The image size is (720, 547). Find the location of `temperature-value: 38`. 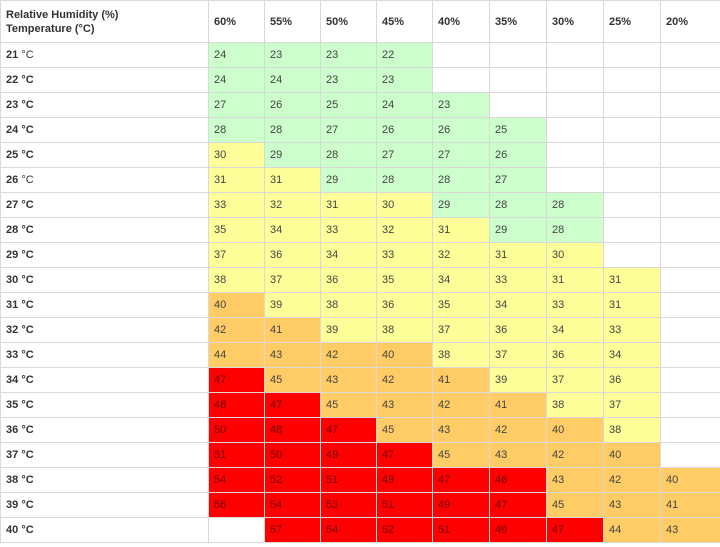

temperature-value: 38 is located at coordinates (12, 480).